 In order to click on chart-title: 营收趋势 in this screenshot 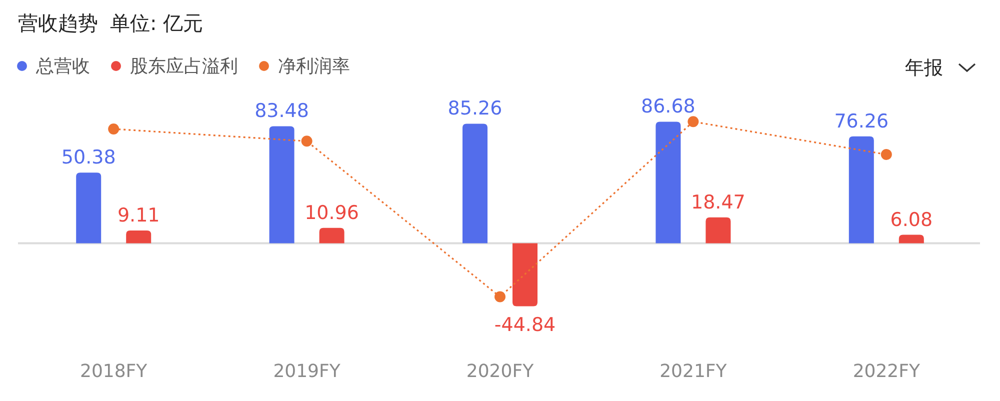, I will do `click(58, 23)`.